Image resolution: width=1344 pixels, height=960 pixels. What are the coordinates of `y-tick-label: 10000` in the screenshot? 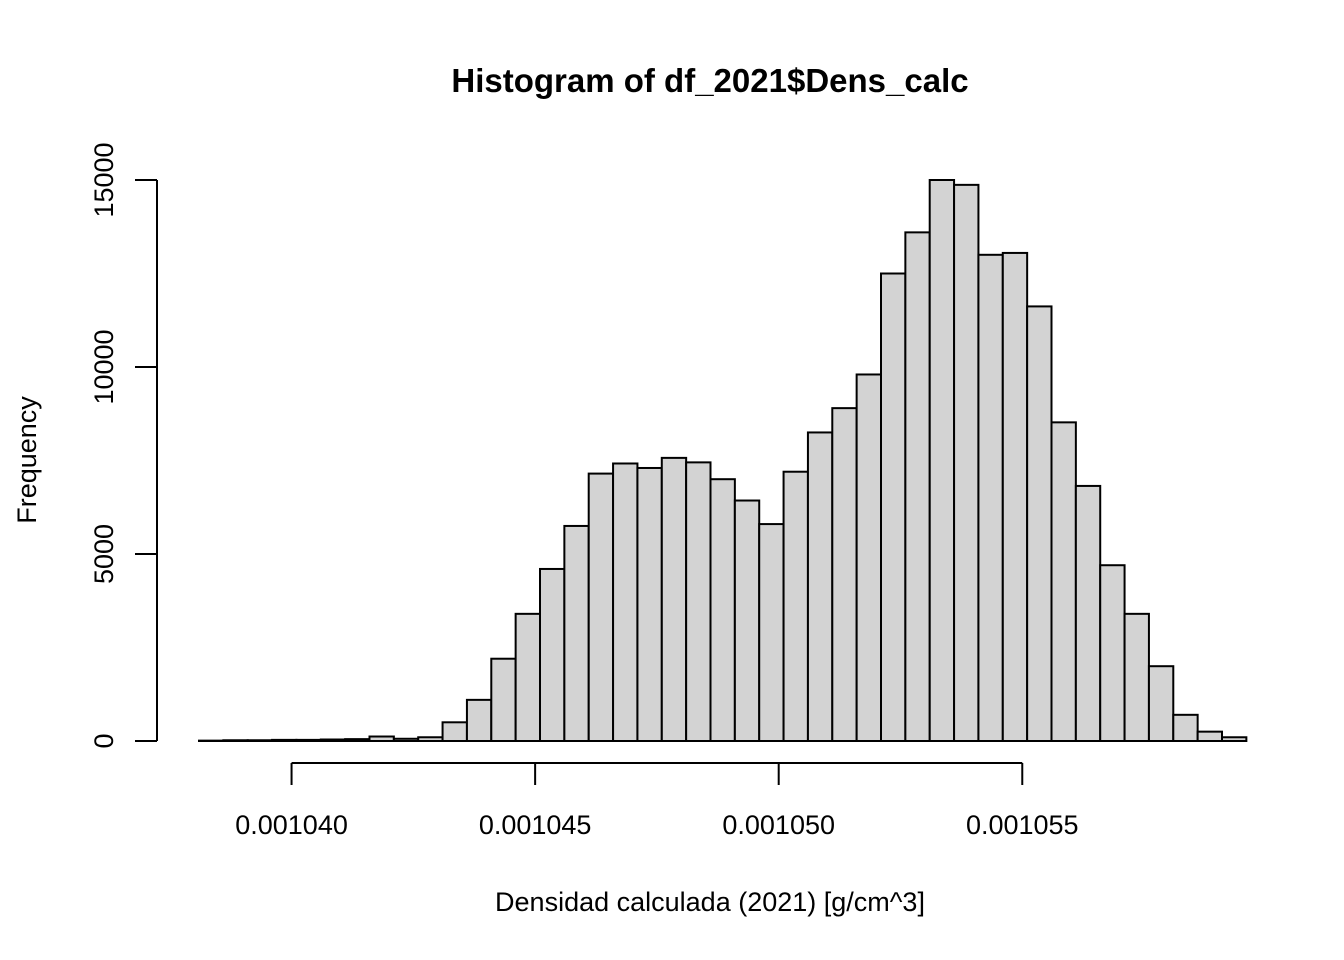 It's located at (104, 366).